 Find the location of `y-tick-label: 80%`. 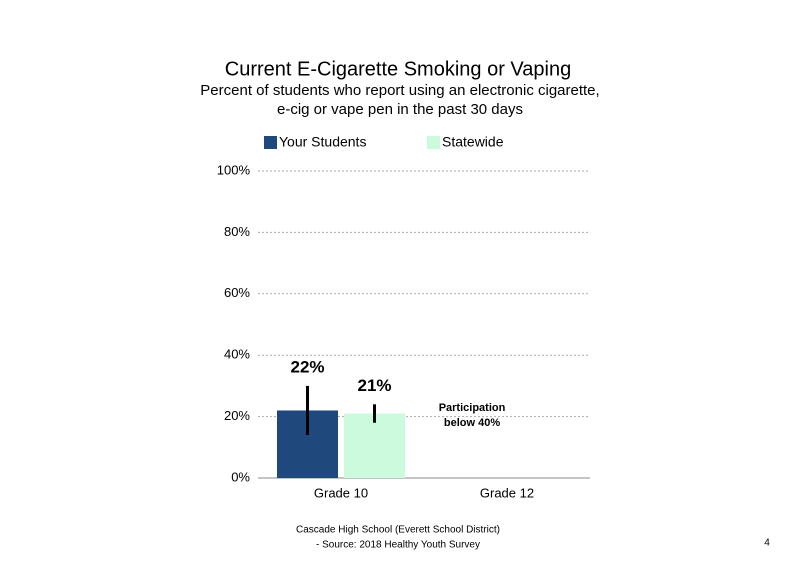

y-tick-label: 80% is located at coordinates (237, 231).